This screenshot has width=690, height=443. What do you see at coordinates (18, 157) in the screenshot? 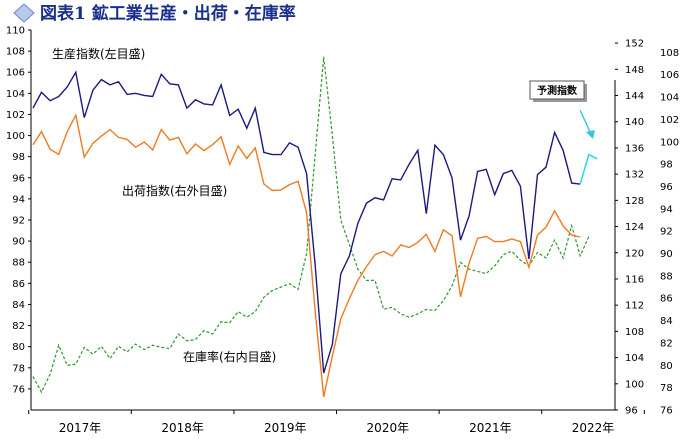
I see `left-tick-label: 98` at bounding box center [18, 157].